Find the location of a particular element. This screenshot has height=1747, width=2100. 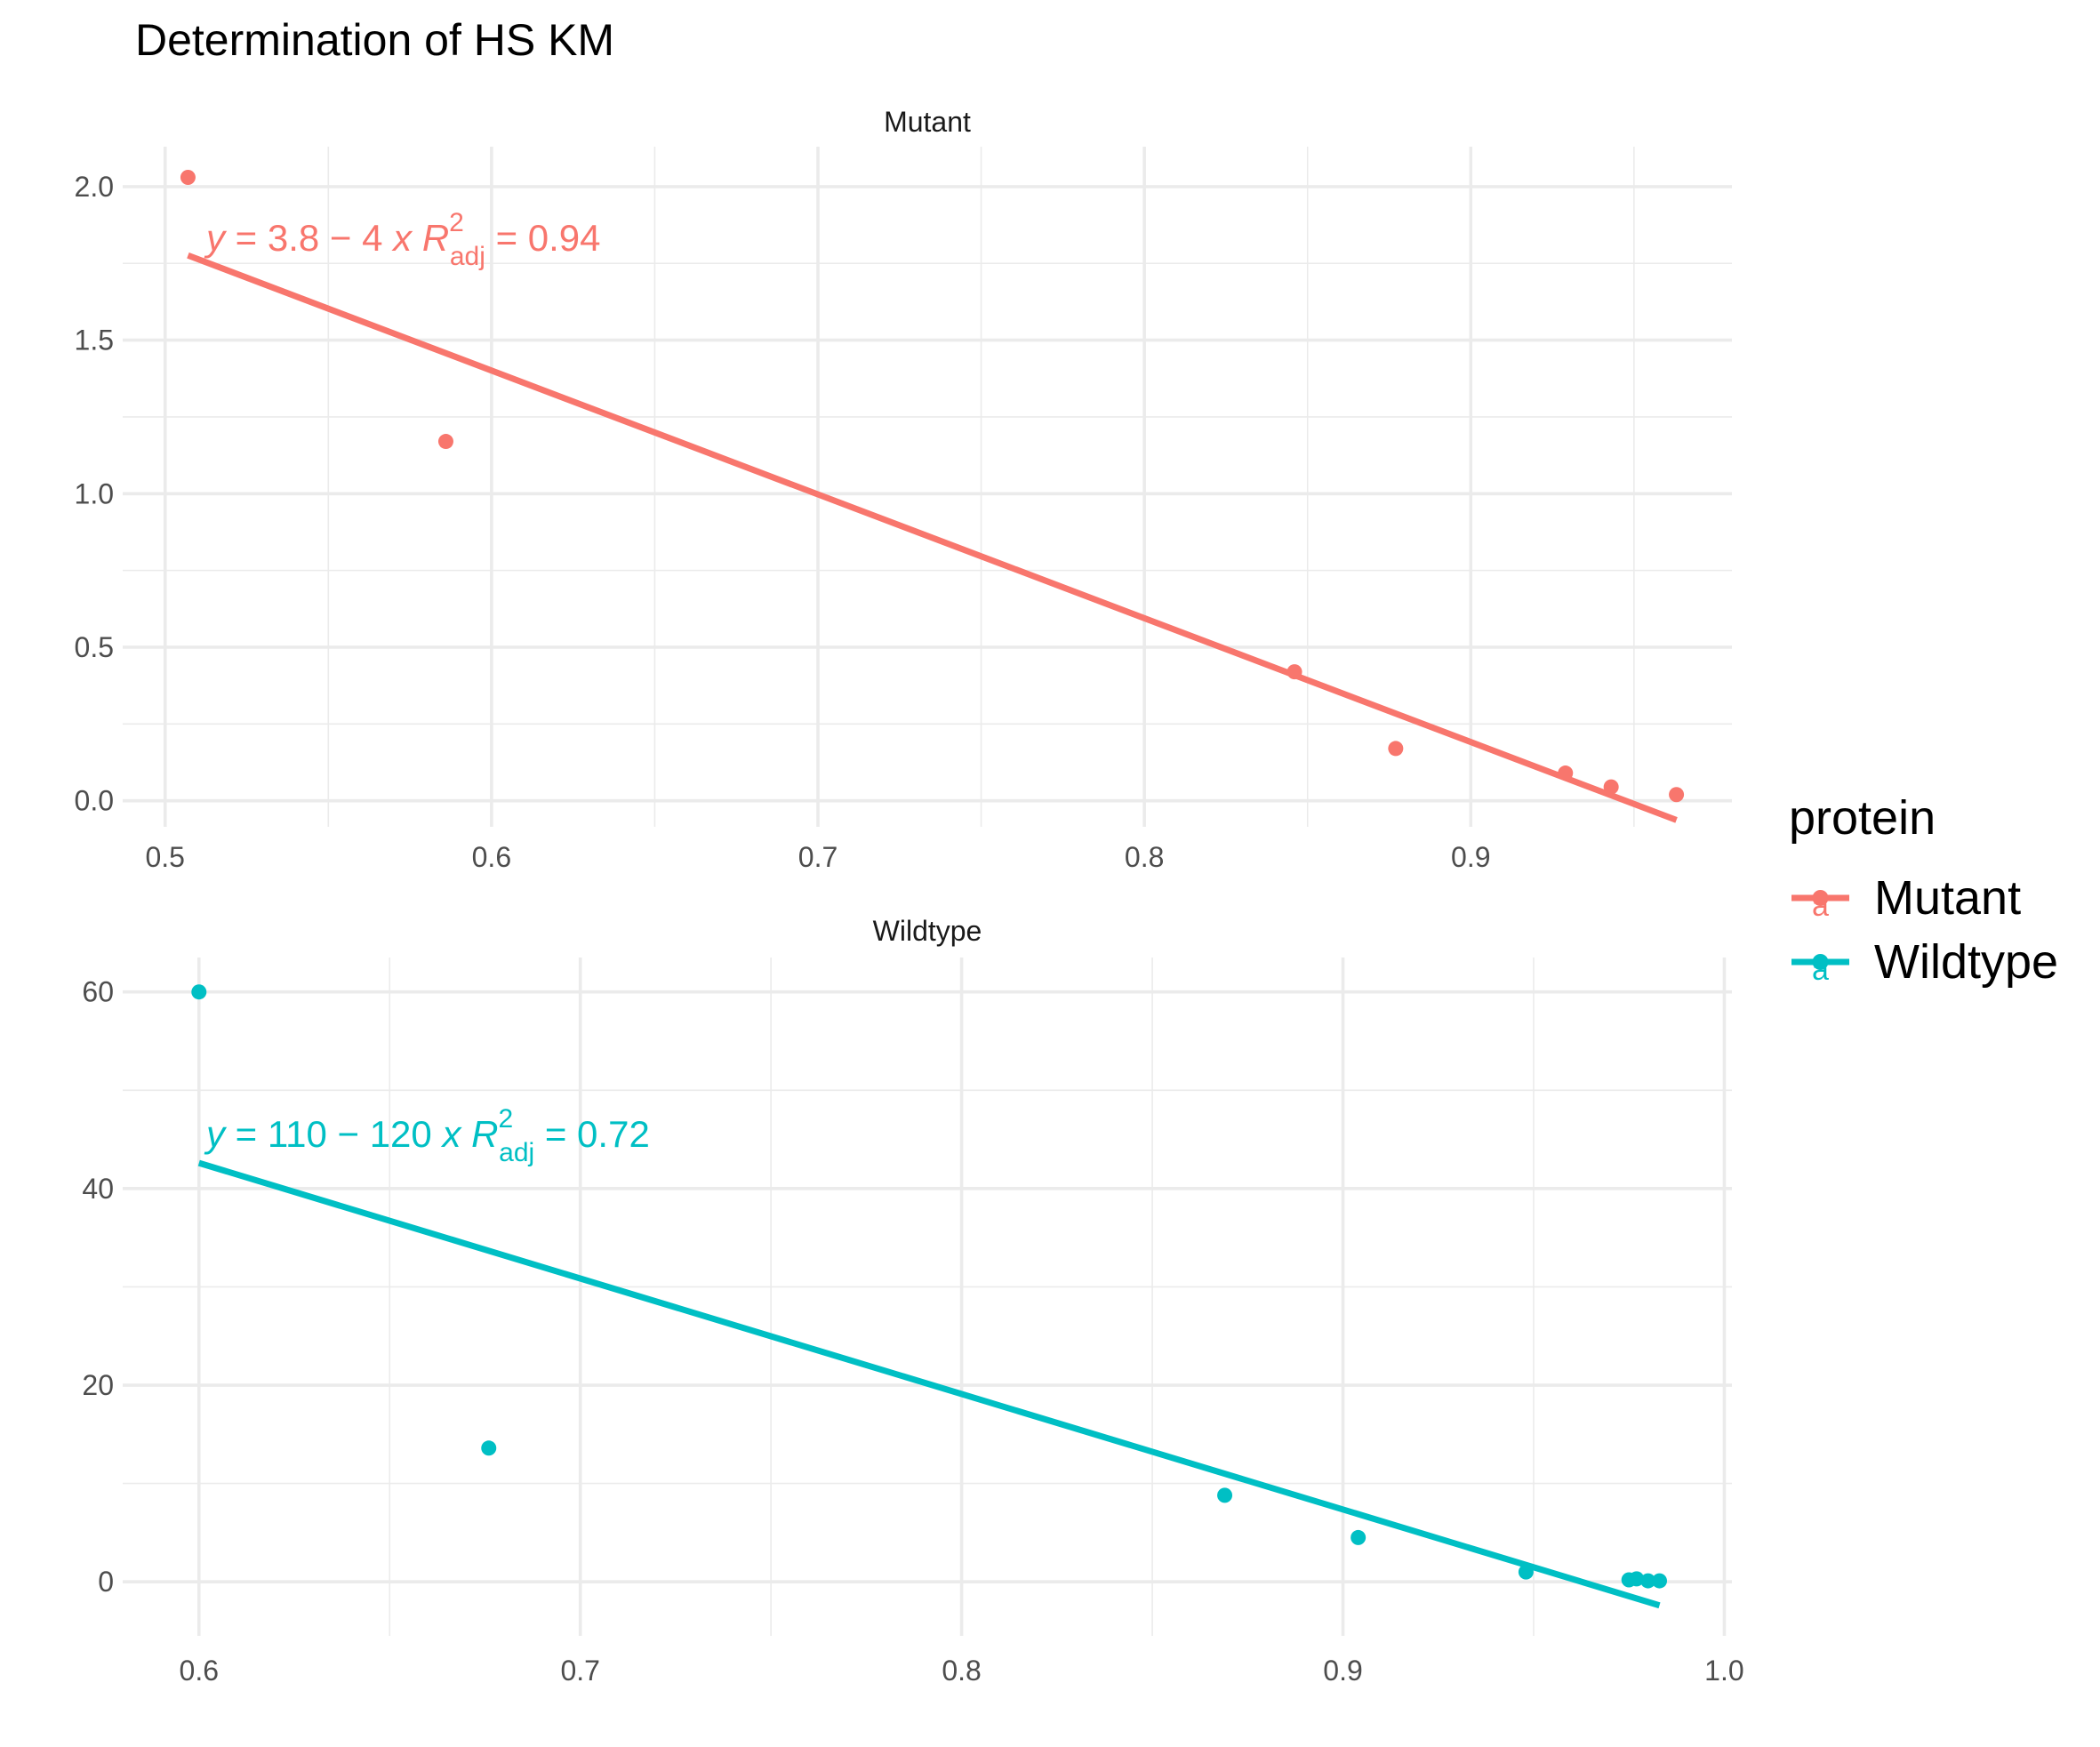

panel-strip-label: Wildtype is located at coordinates (927, 931).